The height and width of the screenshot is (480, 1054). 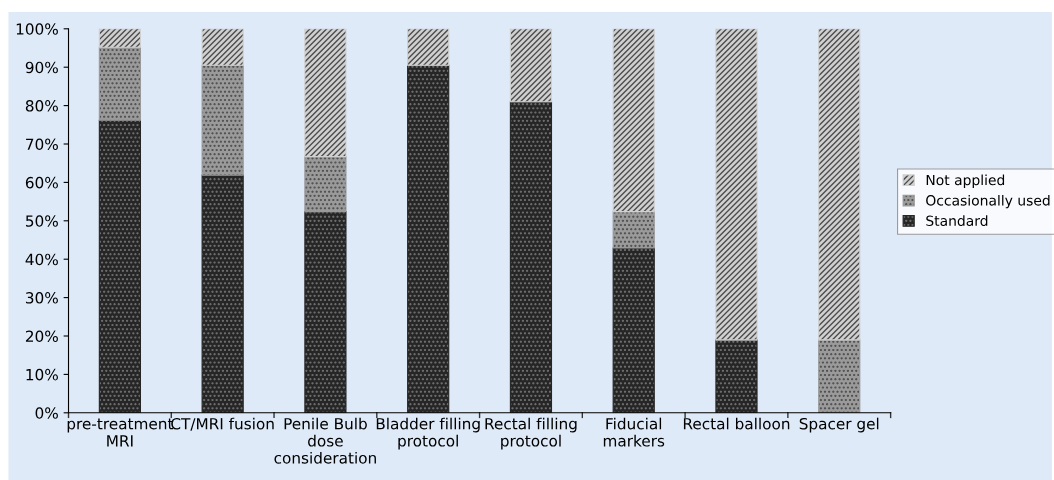 What do you see at coordinates (41, 259) in the screenshot?
I see `y-tick-label: 40%` at bounding box center [41, 259].